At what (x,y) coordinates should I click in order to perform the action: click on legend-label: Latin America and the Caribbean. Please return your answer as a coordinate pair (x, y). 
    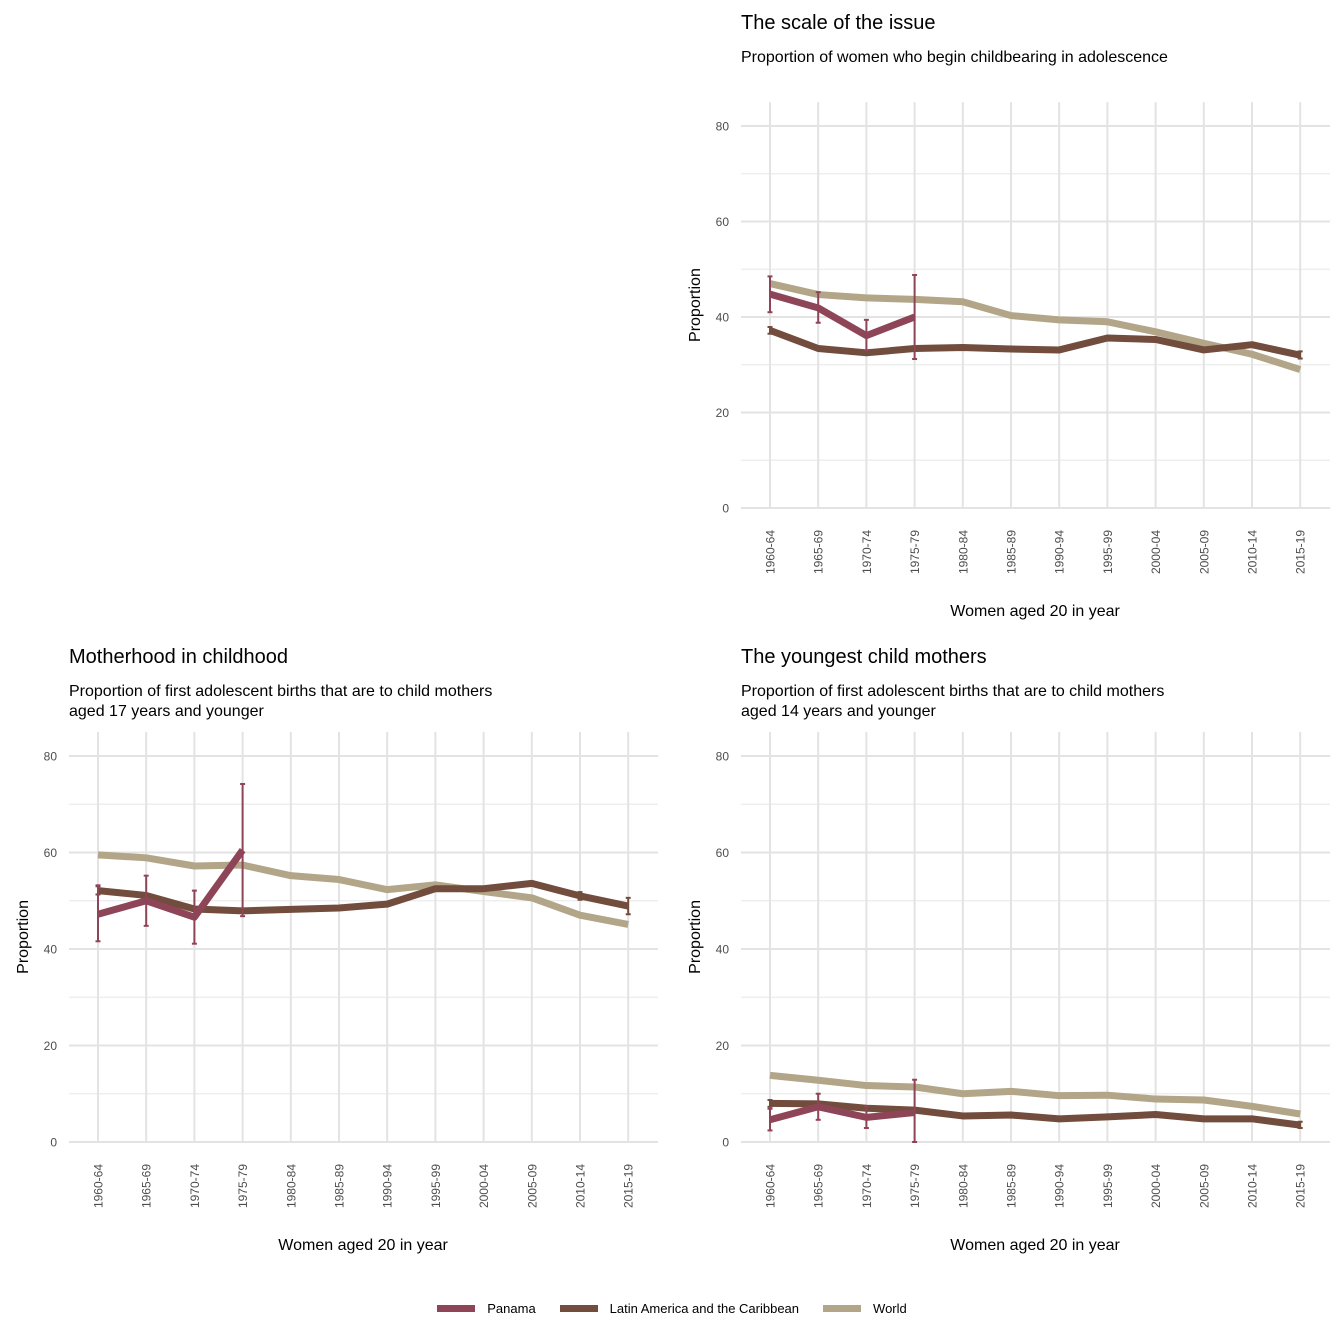
    Looking at the image, I should click on (704, 1308).